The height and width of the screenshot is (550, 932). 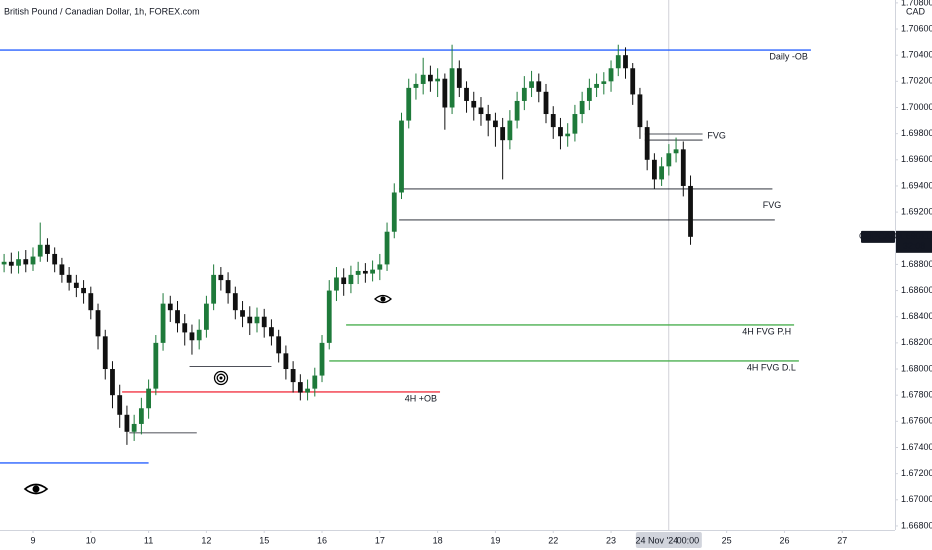 I want to click on level-label: 4H +OB, so click(x=421, y=398).